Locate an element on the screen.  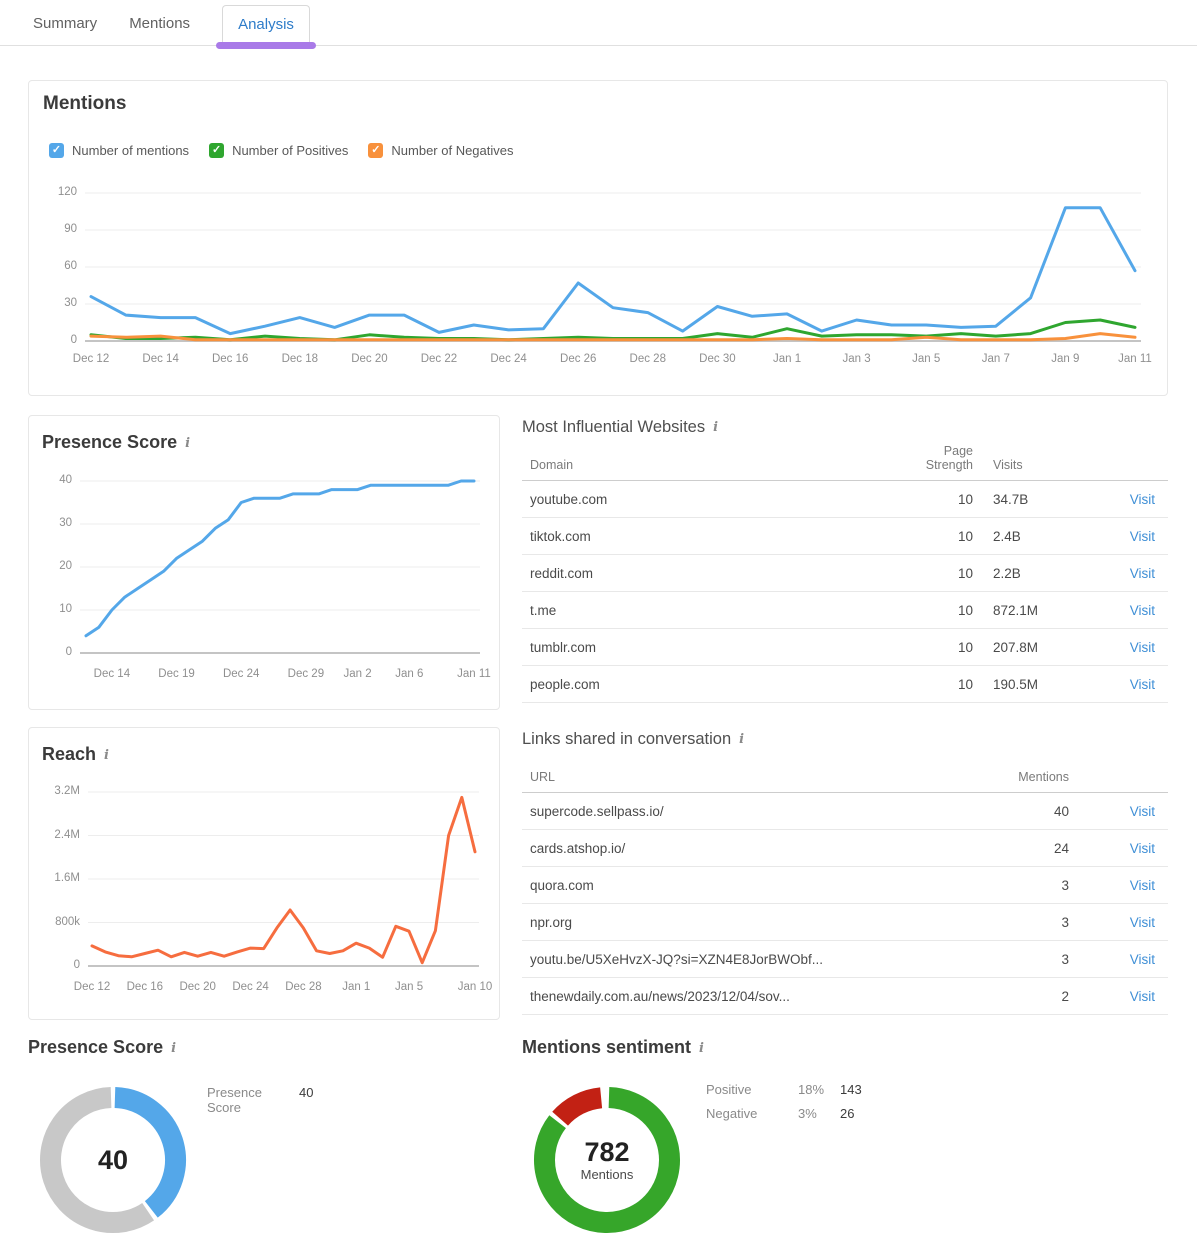
tab-bar: Summary Mentions Analysis is located at coordinates (598, 24).